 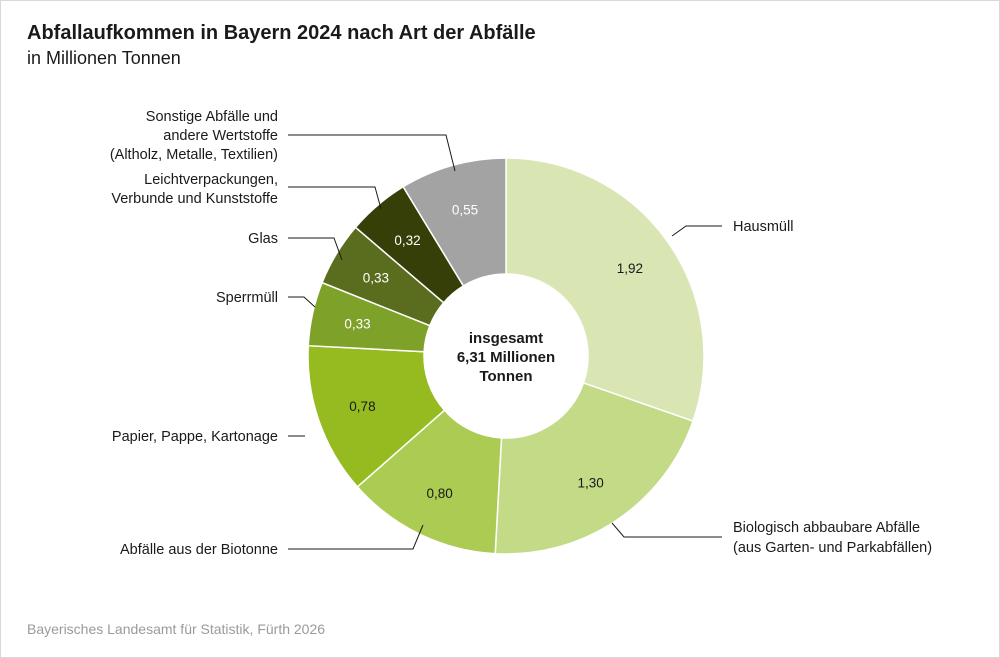 What do you see at coordinates (594, 468) in the screenshot?
I see `slice-biologisch-abbaubare-abfalle-aus-garten-und-parkabfallen` at bounding box center [594, 468].